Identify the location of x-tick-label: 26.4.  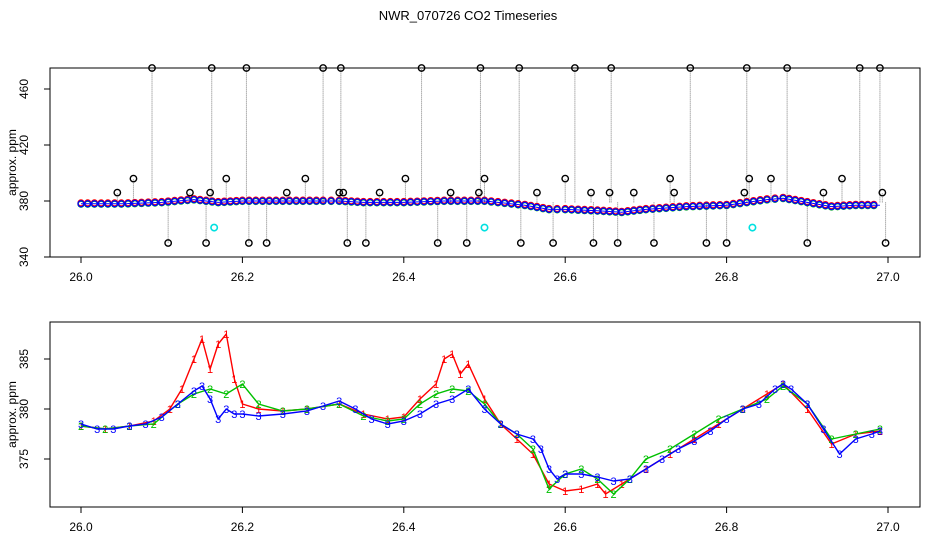
(404, 277).